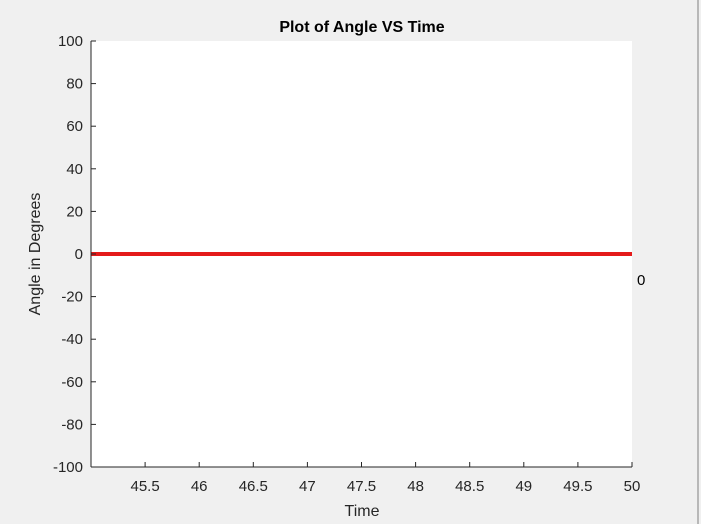 The height and width of the screenshot is (524, 701). What do you see at coordinates (698, 262) in the screenshot?
I see `window-edge` at bounding box center [698, 262].